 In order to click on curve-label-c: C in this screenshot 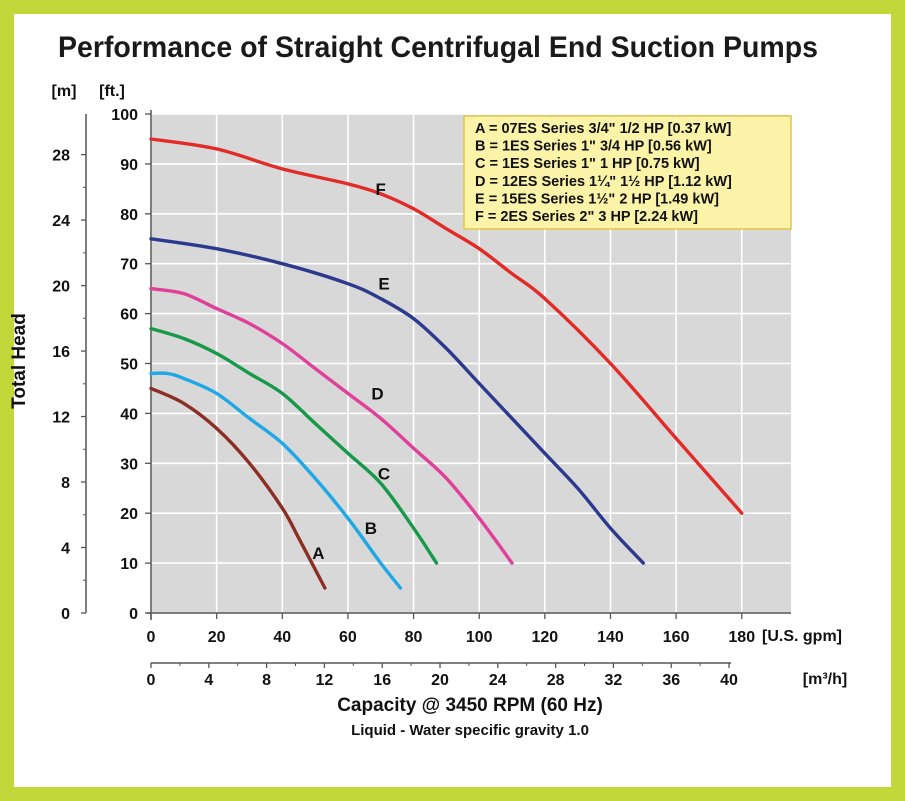, I will do `click(384, 473)`.